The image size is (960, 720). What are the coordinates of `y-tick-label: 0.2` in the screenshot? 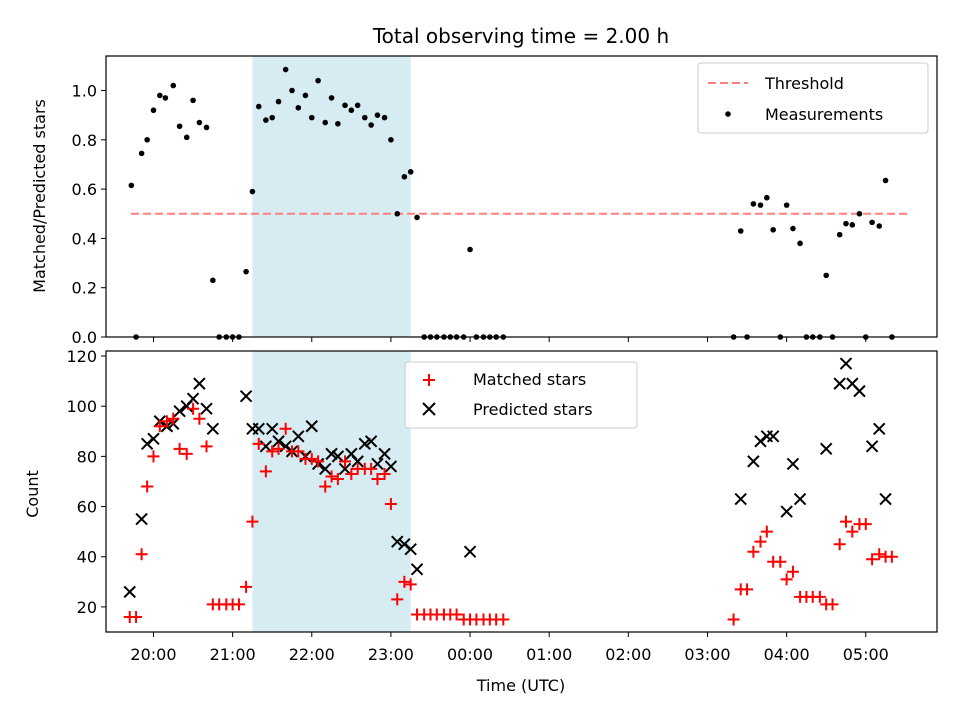 It's located at (84, 288).